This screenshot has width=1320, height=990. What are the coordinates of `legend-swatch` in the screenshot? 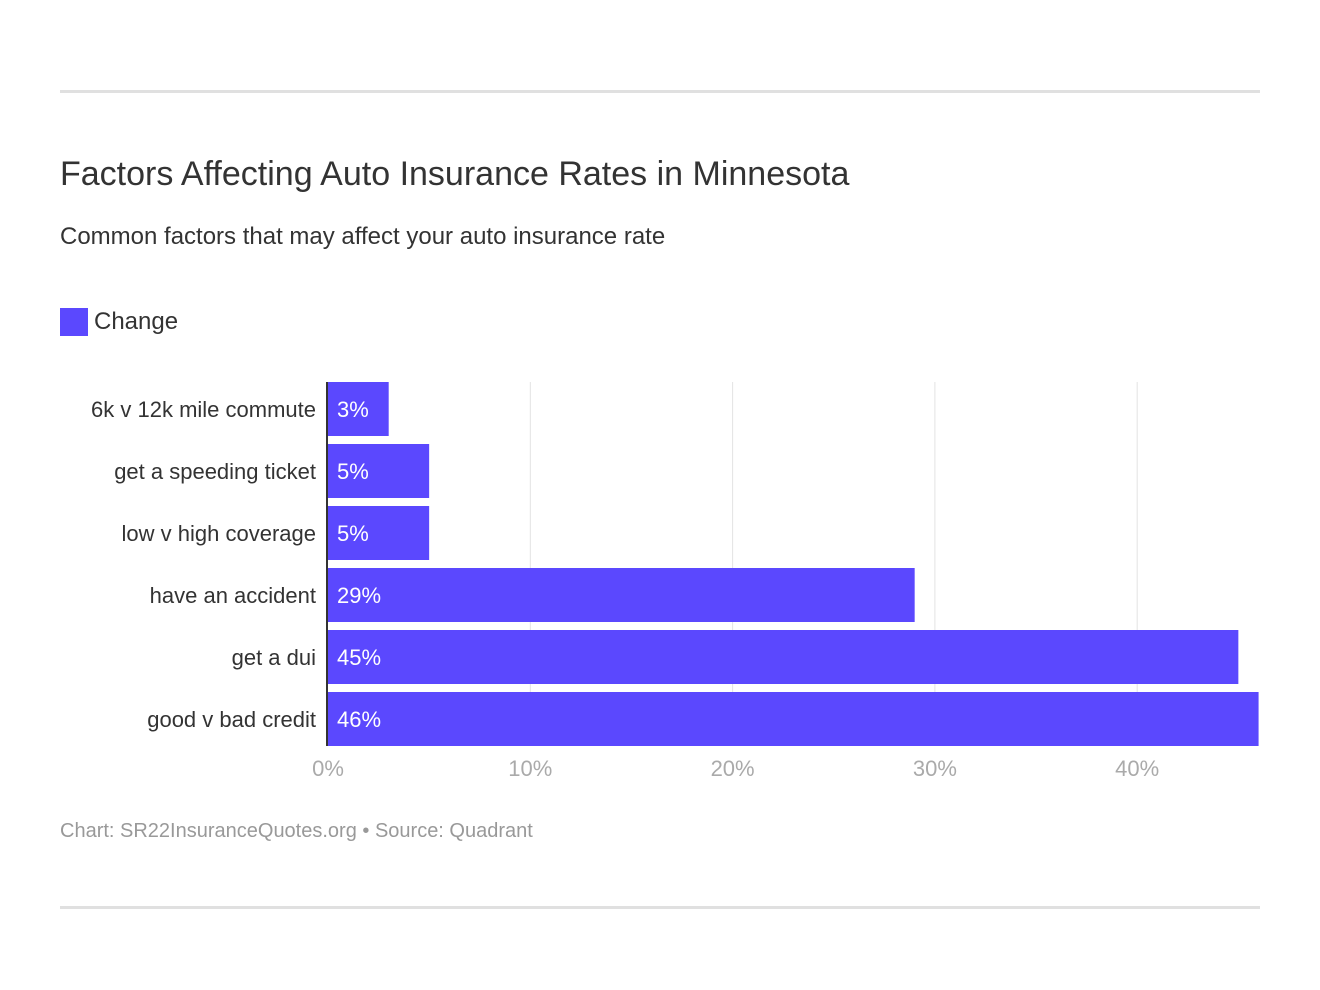 It's located at (74, 322).